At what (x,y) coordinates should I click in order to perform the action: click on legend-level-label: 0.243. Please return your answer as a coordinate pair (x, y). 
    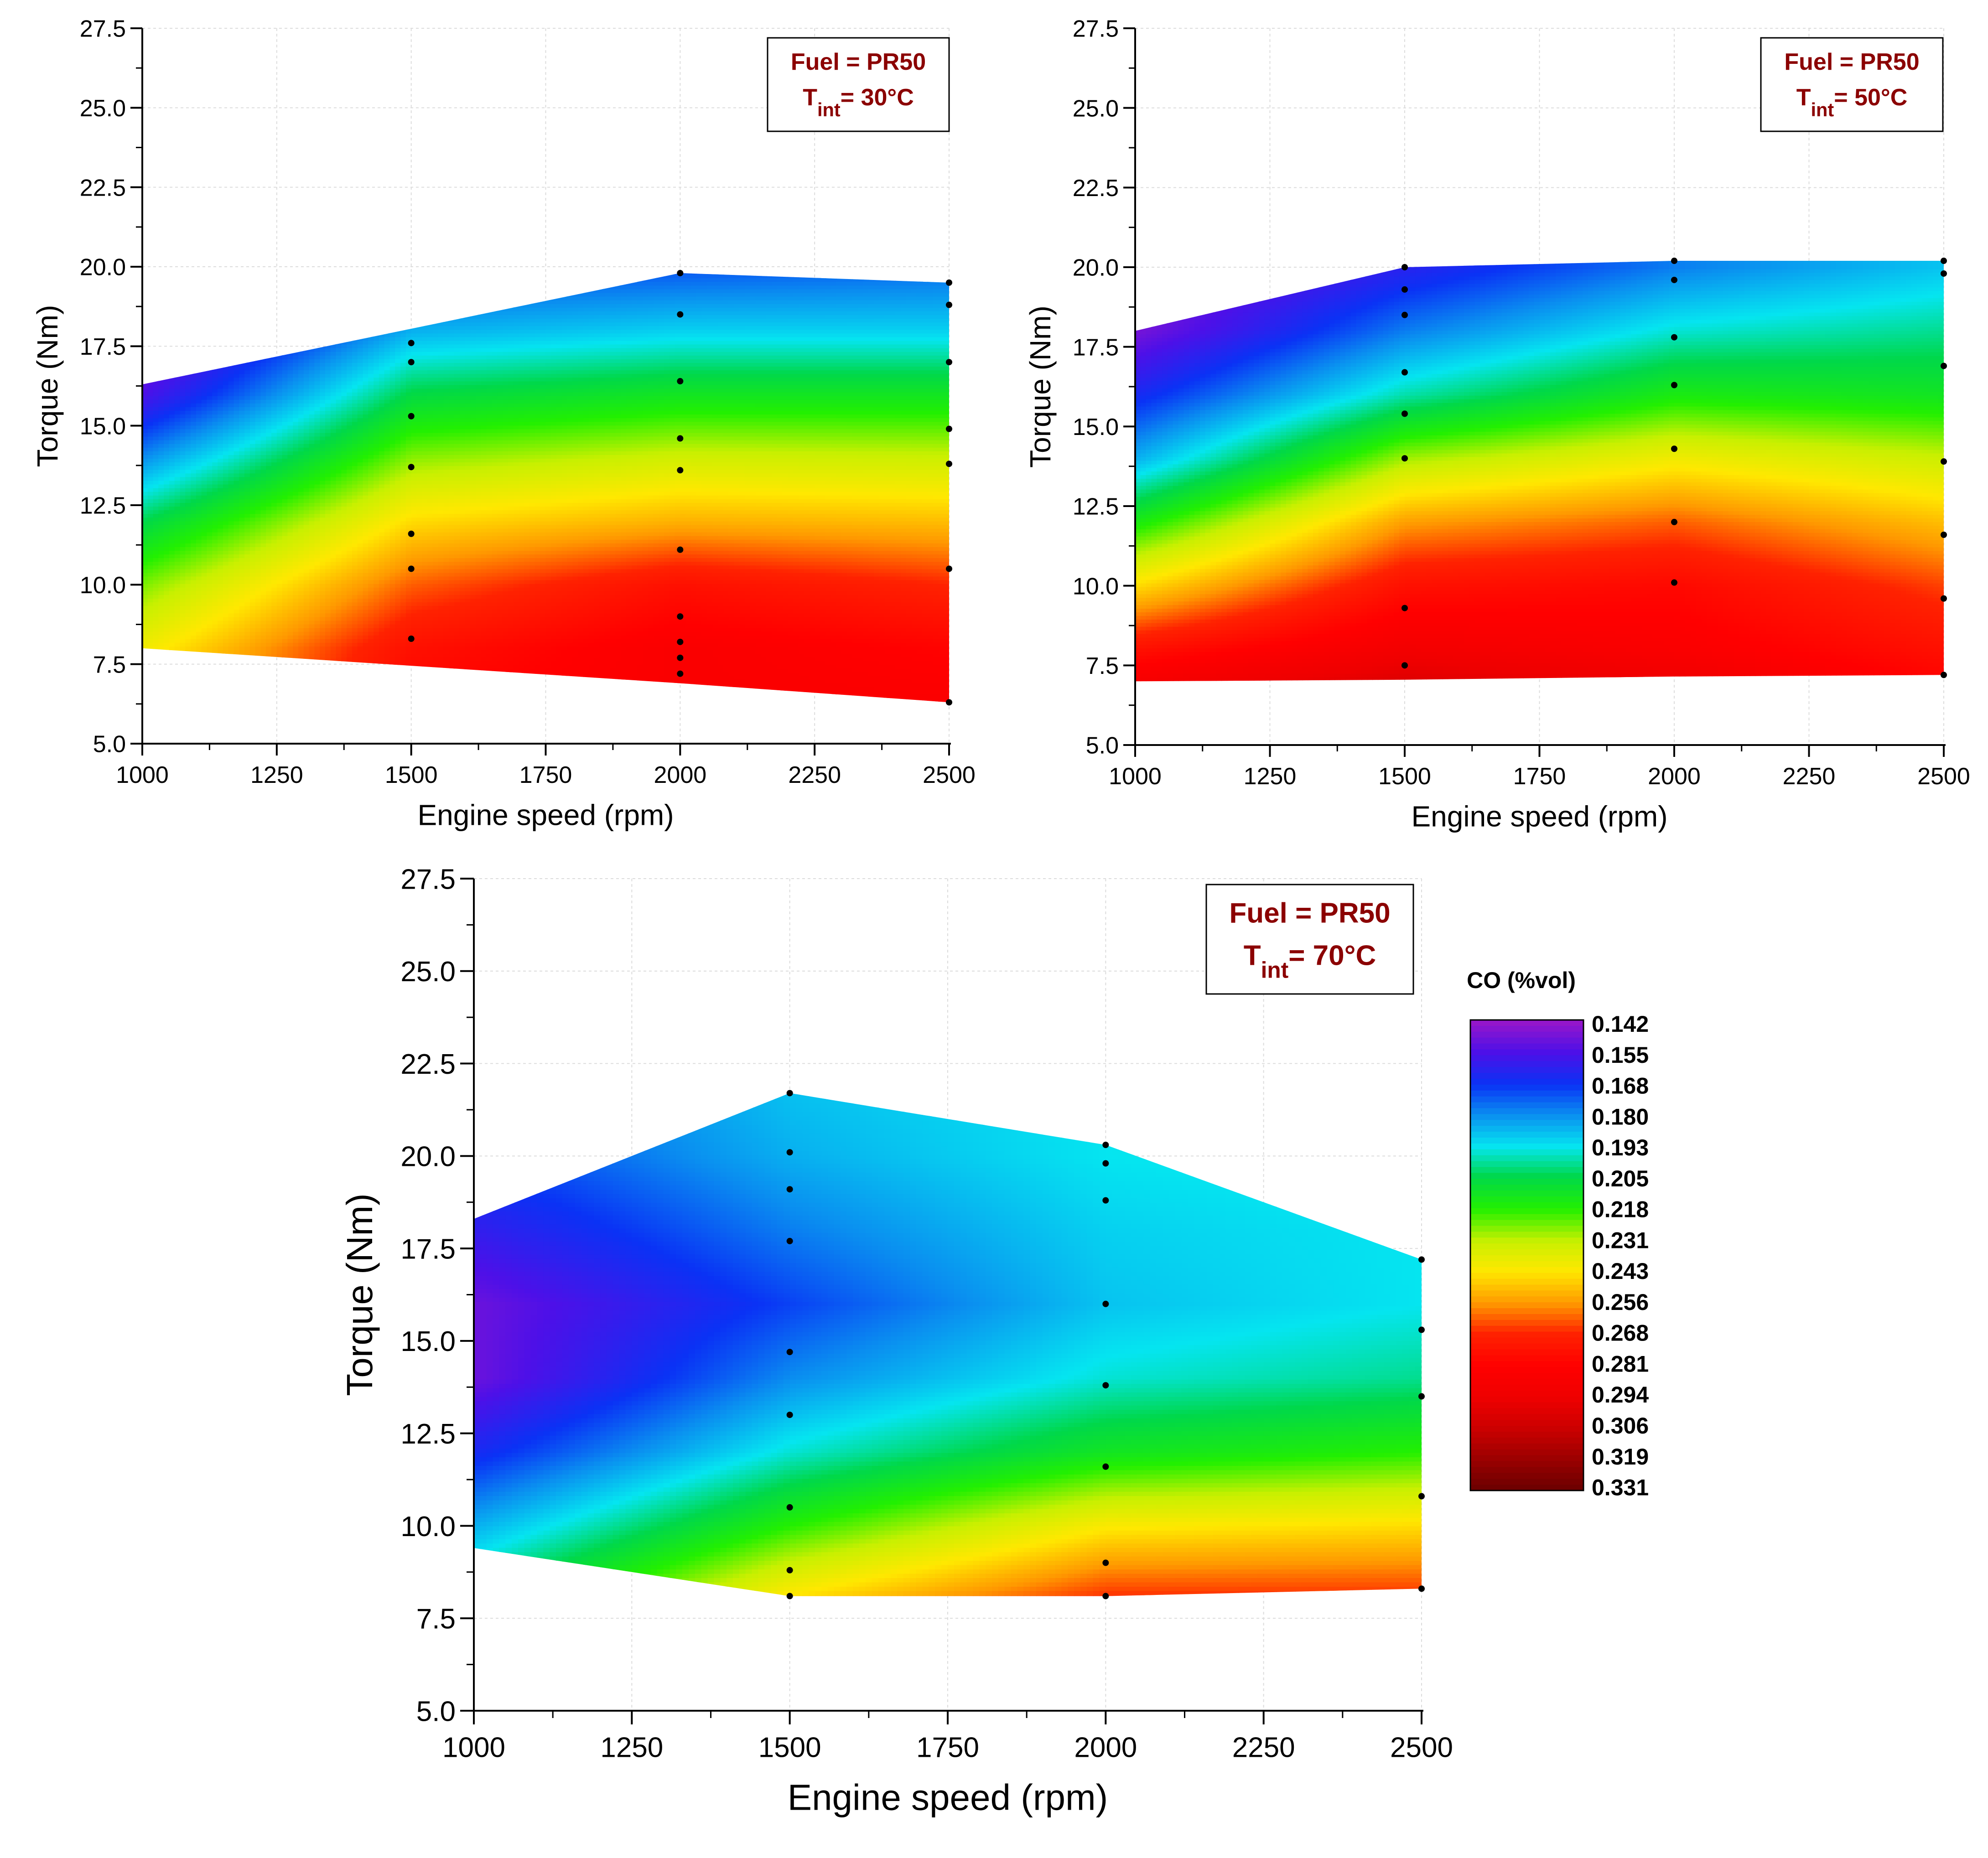
    Looking at the image, I should click on (1620, 1271).